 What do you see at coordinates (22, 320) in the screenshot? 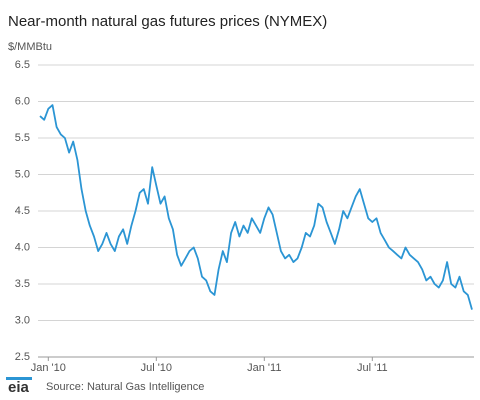
I see `y-tick-label: 3.0` at bounding box center [22, 320].